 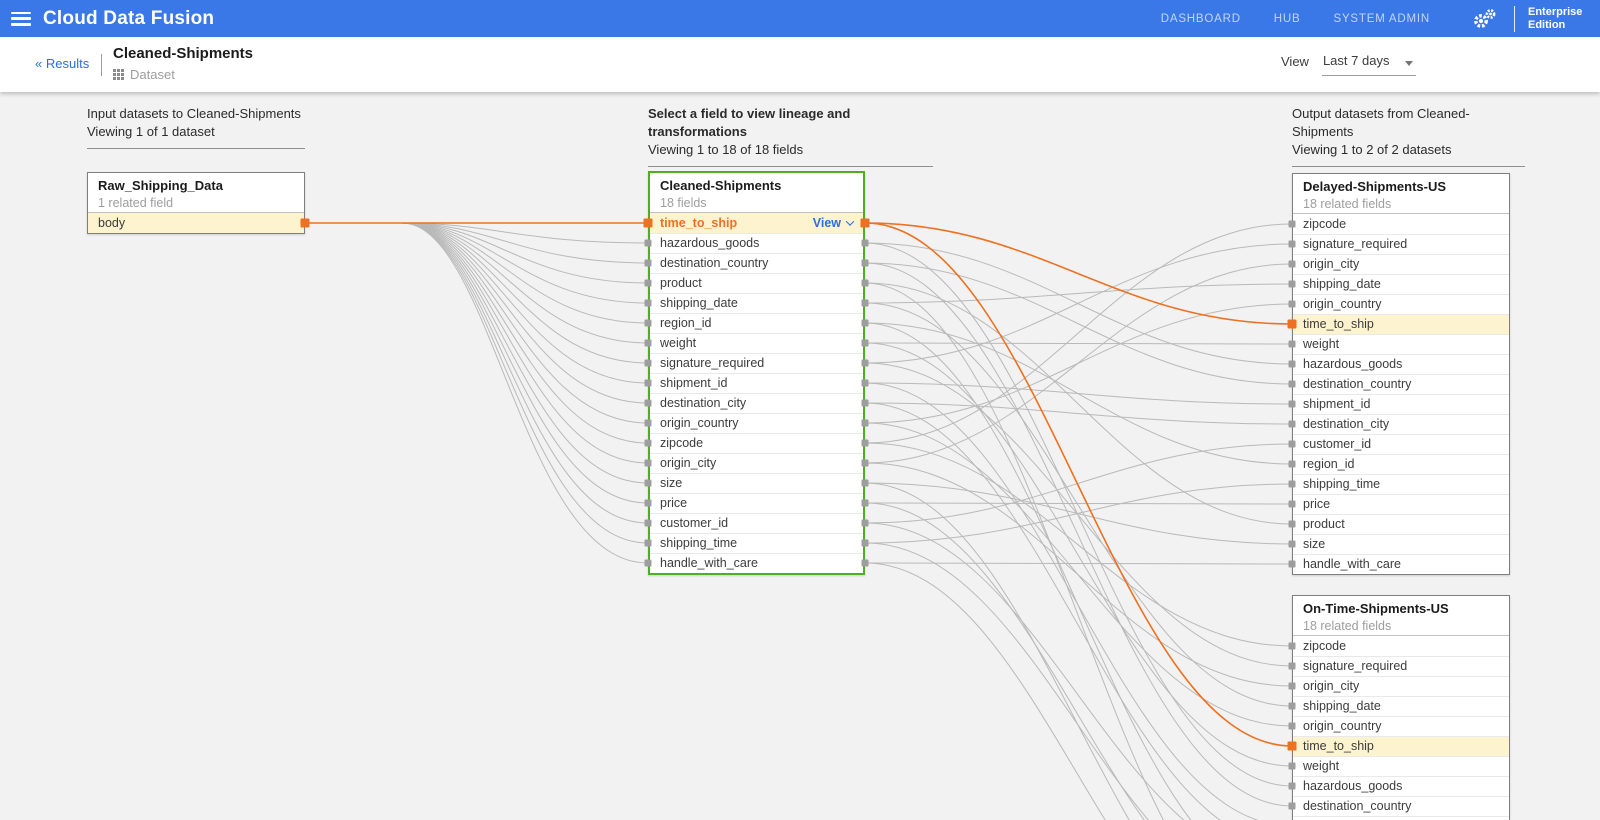 I want to click on table-header: Cleaned-Shipments 18 fields, so click(x=756, y=193).